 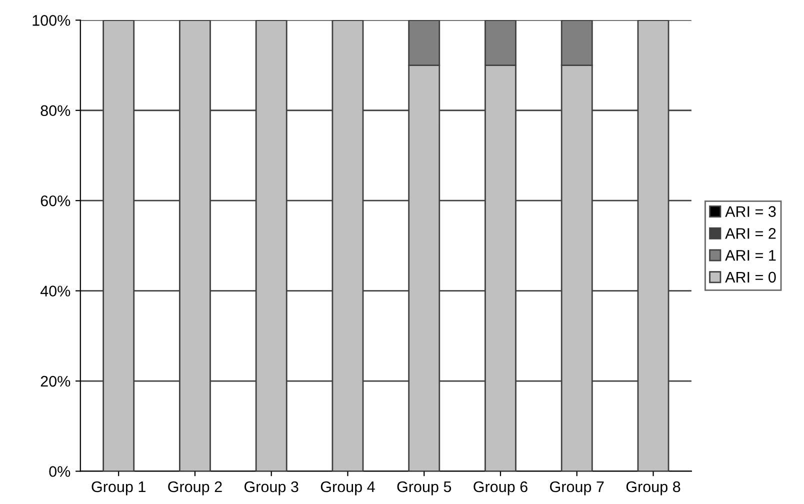 I want to click on y-tick-label: 60%, so click(x=55, y=200).